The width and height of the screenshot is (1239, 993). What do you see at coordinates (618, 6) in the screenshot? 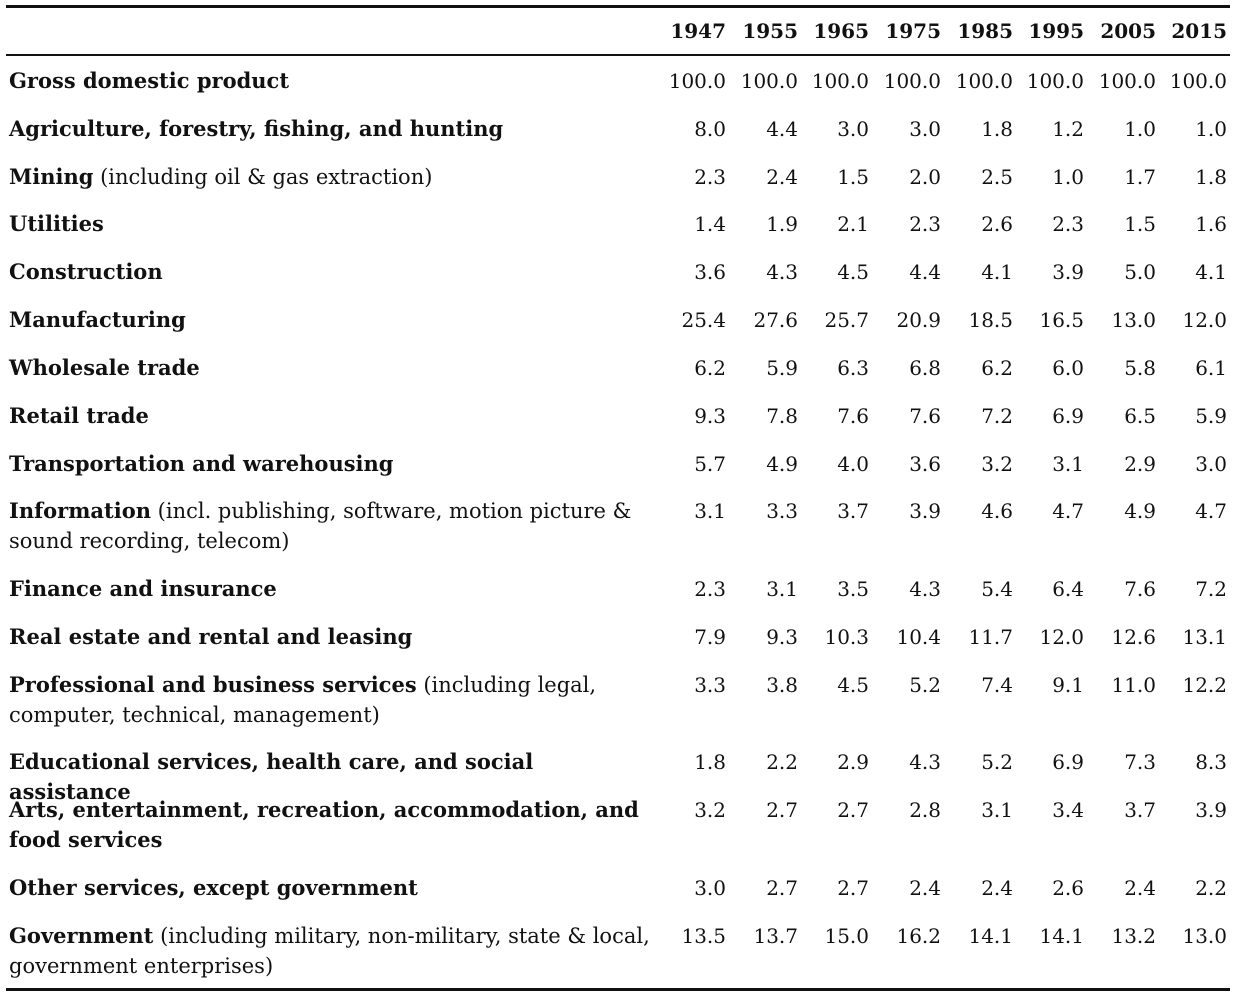
I see `table-top-rule` at bounding box center [618, 6].